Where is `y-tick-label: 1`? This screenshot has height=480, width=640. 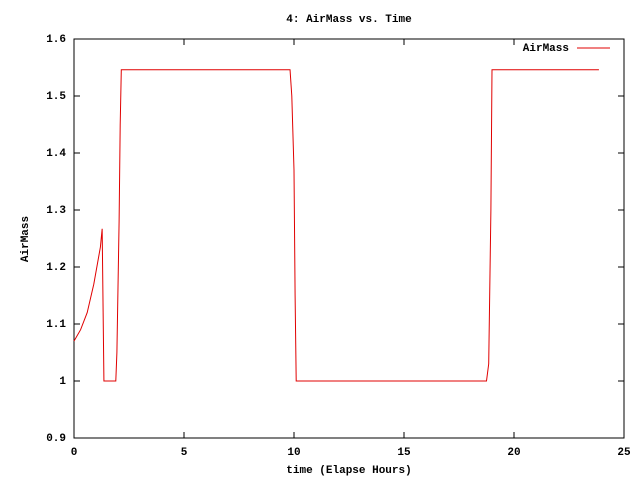
y-tick-label: 1 is located at coordinates (62, 382).